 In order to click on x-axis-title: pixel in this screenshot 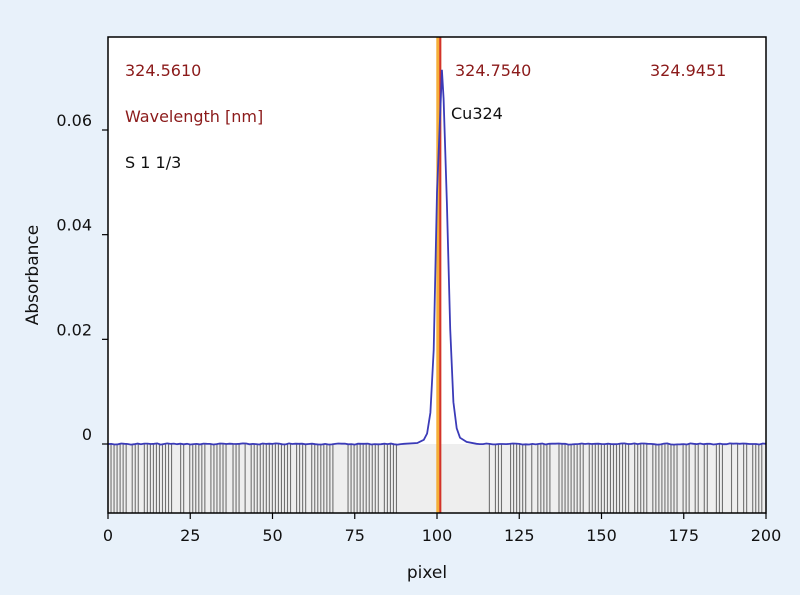, I will do `click(427, 573)`.